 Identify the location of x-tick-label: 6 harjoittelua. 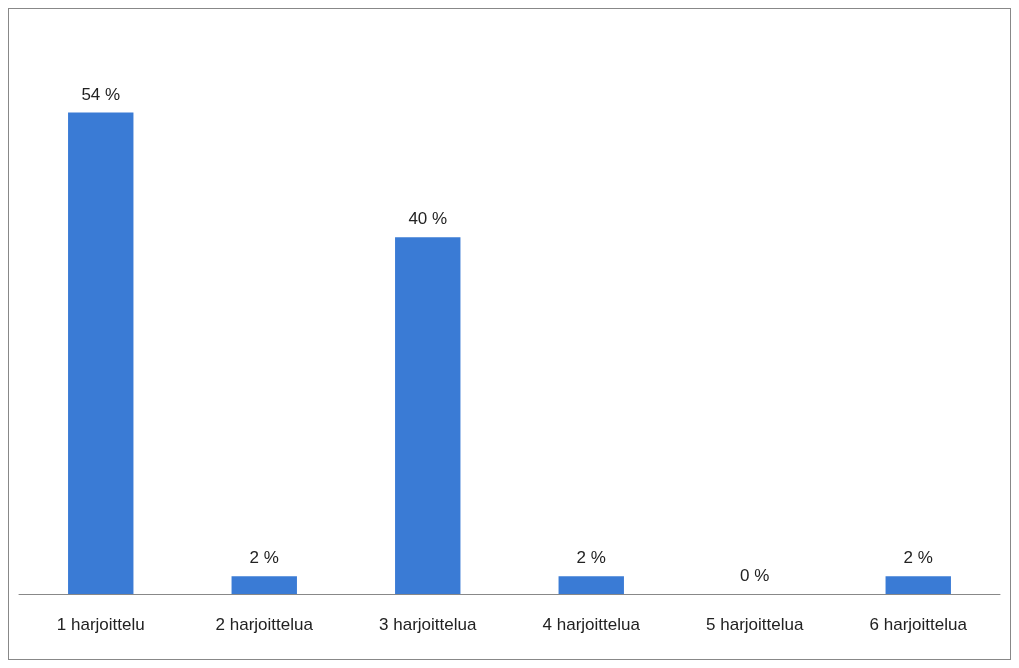
(918, 624).